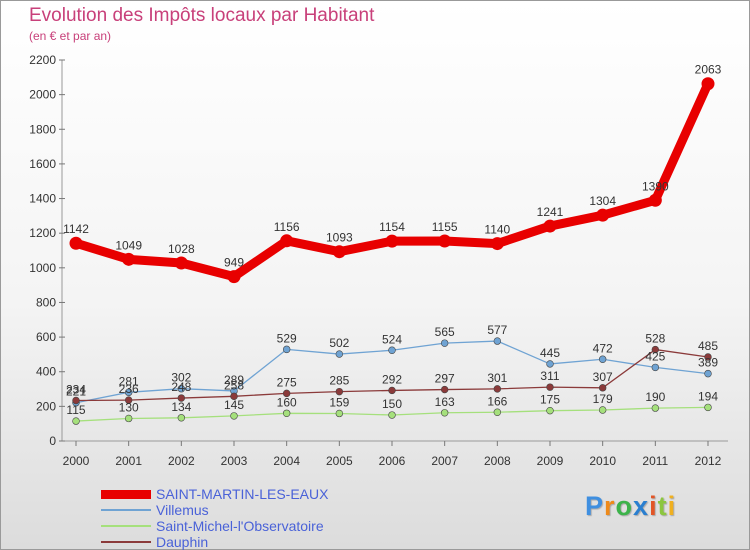 This screenshot has height=550, width=750. What do you see at coordinates (76, 389) in the screenshot?
I see `data-label: 234` at bounding box center [76, 389].